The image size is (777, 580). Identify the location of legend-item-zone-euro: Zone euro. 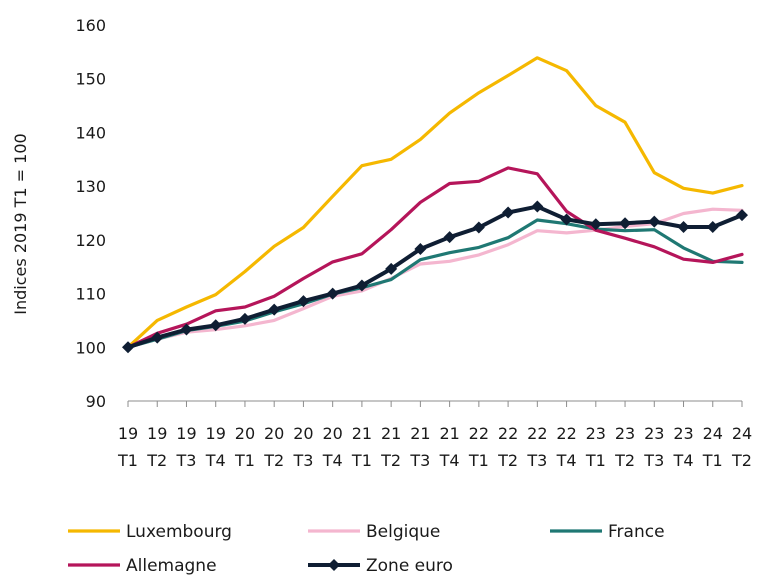
(380, 566).